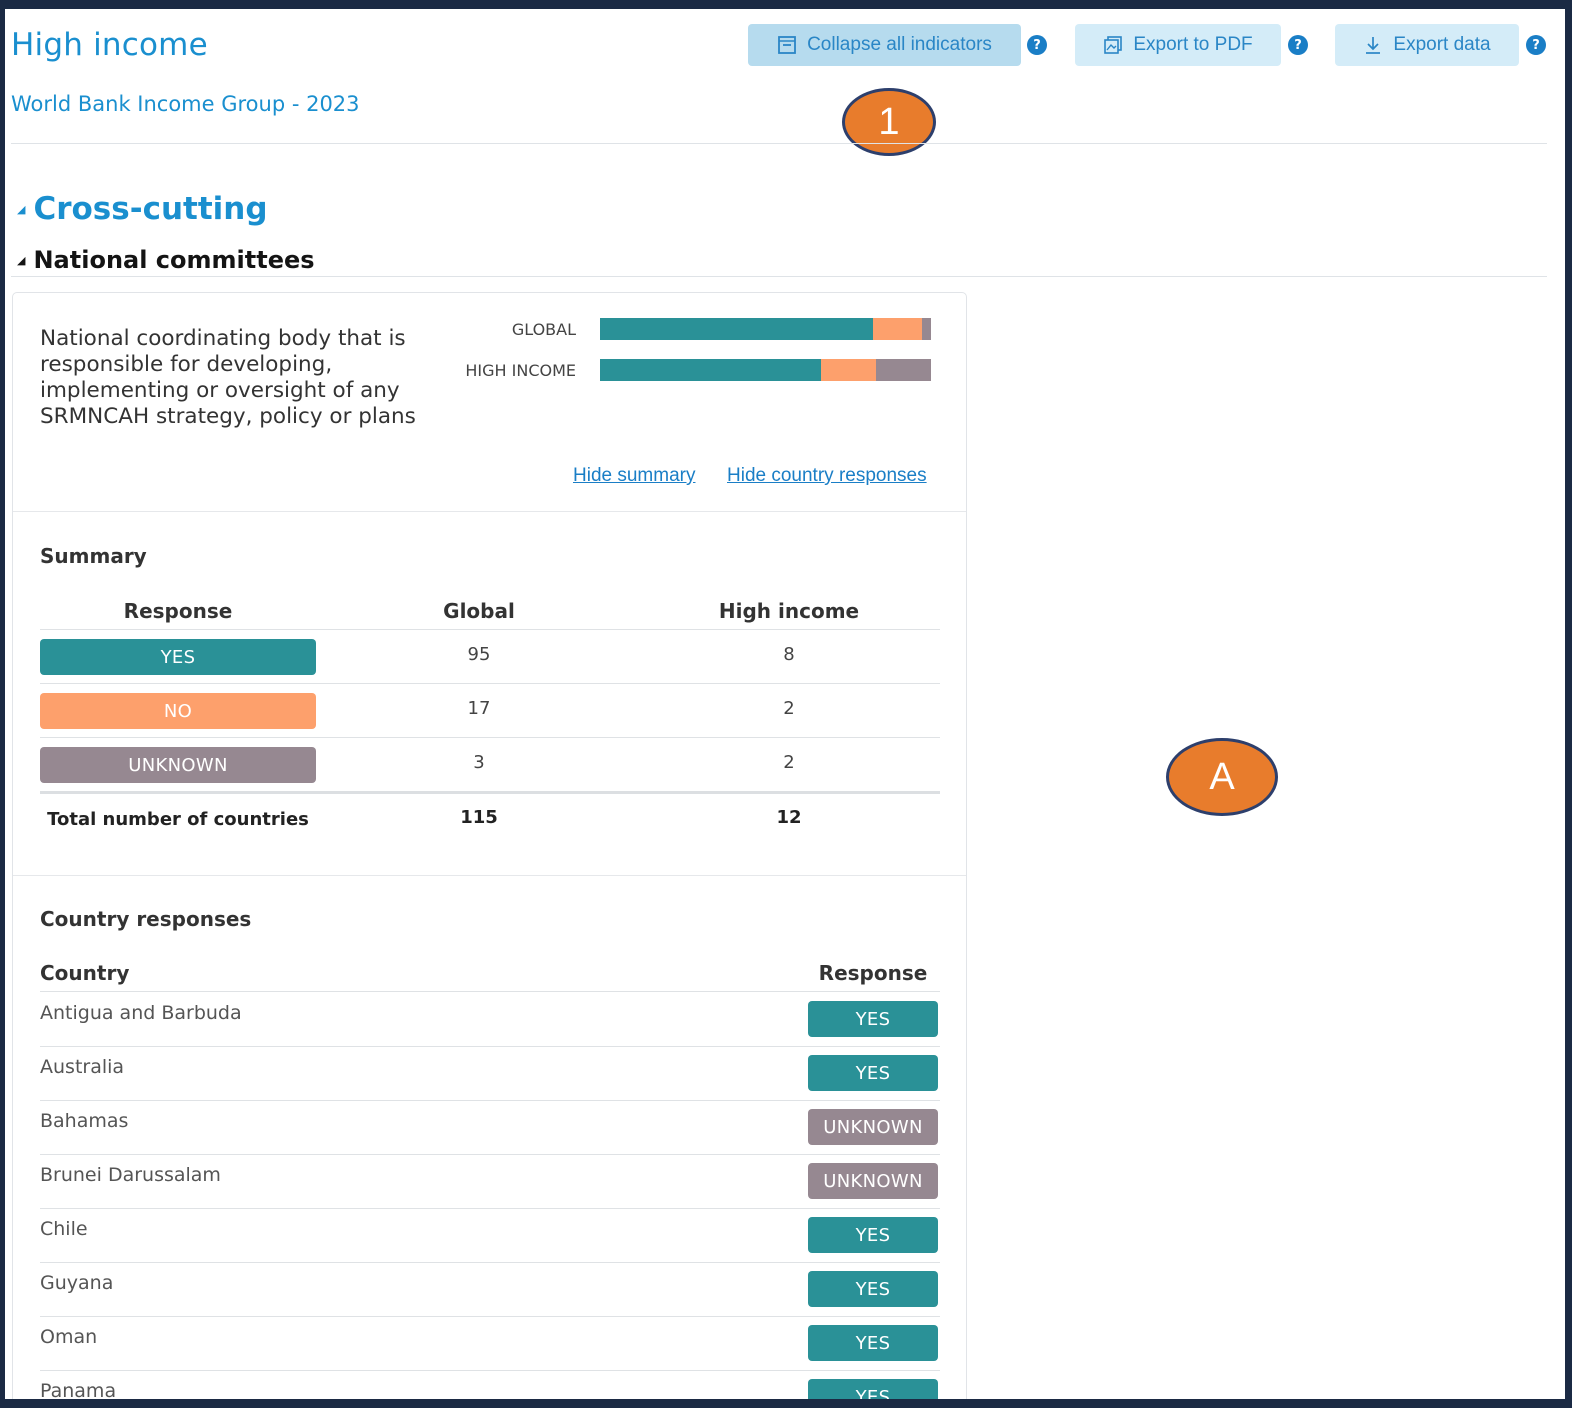 Image resolution: width=1572 pixels, height=1408 pixels. Describe the element at coordinates (1222, 777) in the screenshot. I see `callout-marker-a: A` at that location.